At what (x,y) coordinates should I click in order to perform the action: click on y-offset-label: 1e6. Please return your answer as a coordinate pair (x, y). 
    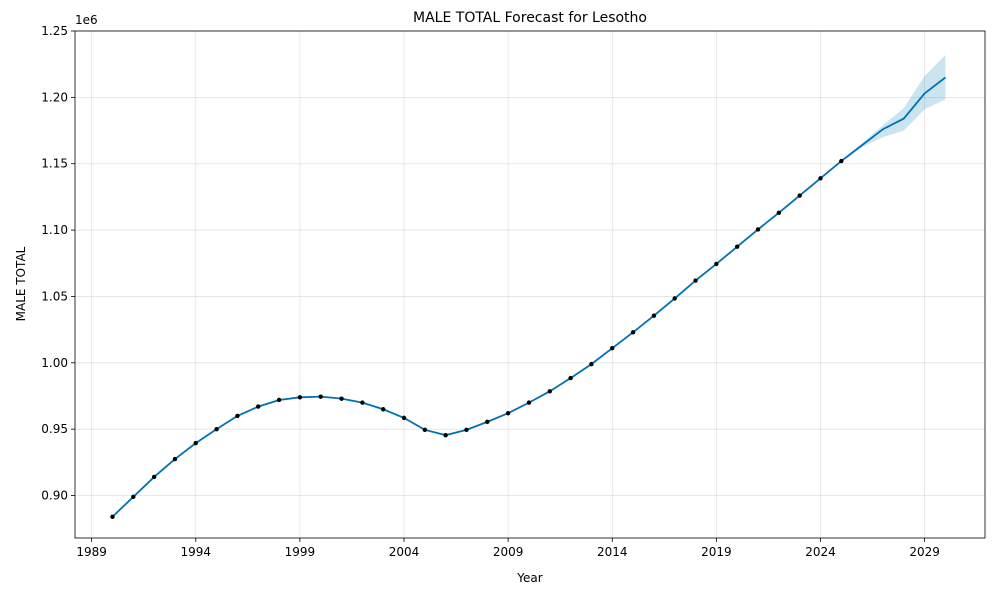
    Looking at the image, I should click on (86, 20).